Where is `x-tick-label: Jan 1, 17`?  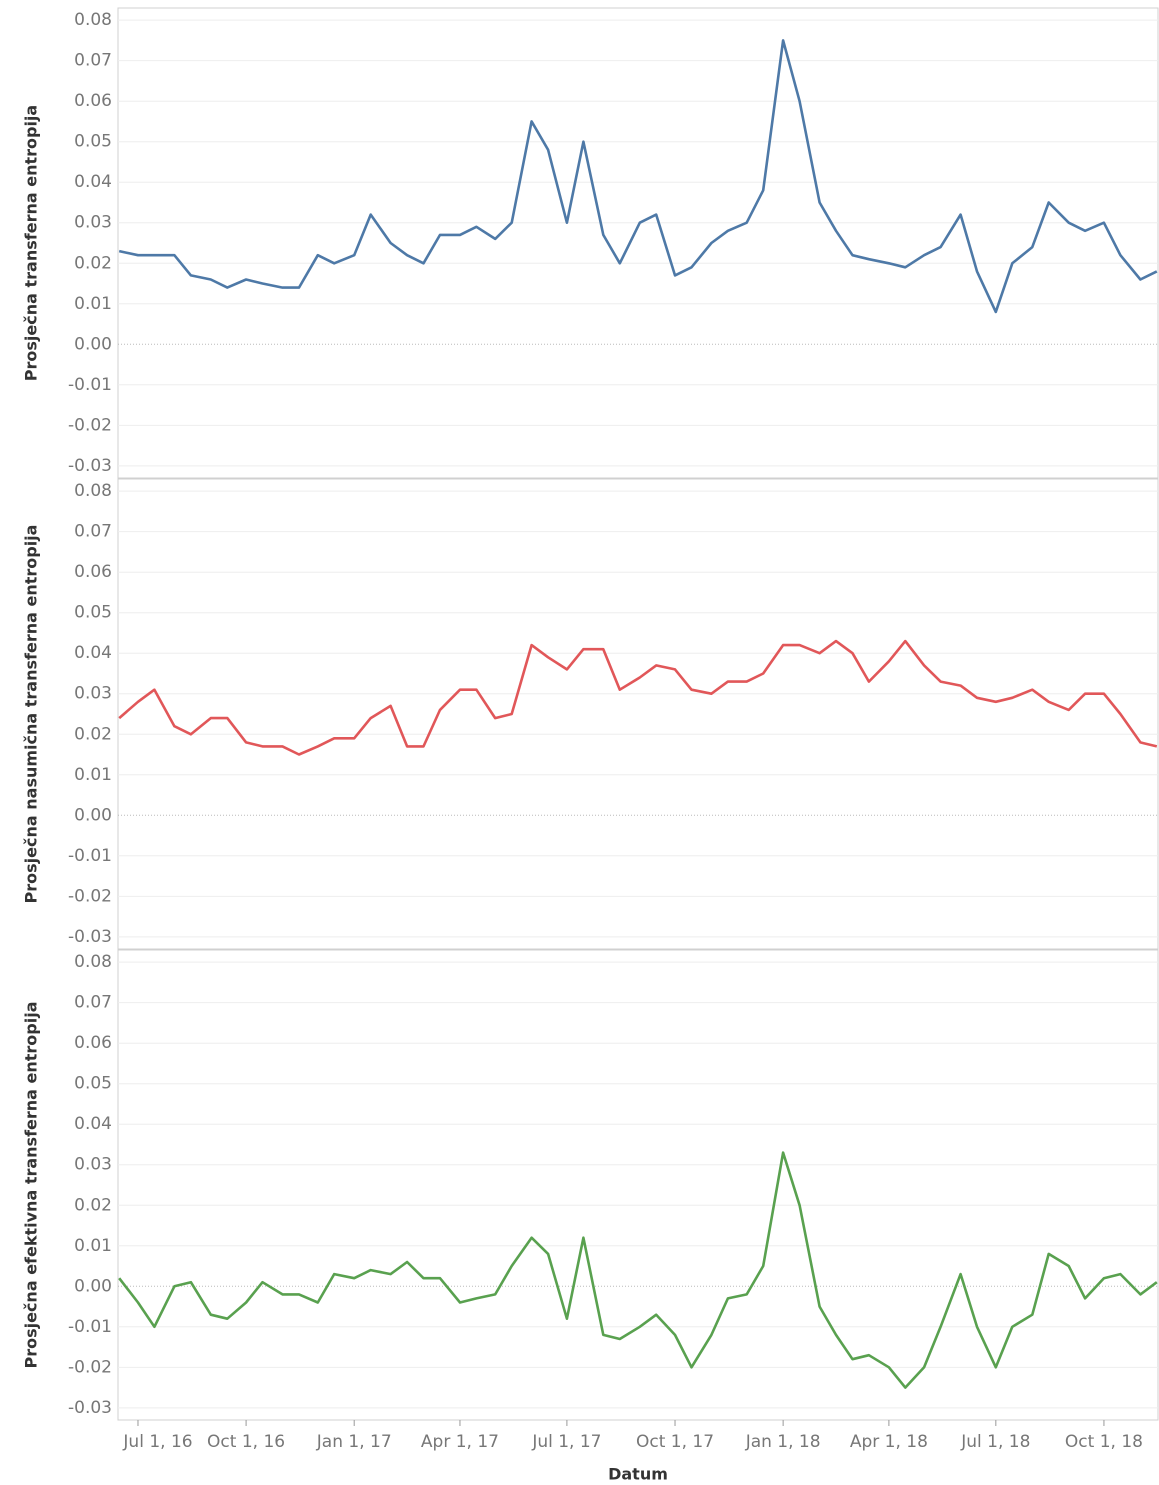 x-tick-label: Jan 1, 17 is located at coordinates (354, 1442).